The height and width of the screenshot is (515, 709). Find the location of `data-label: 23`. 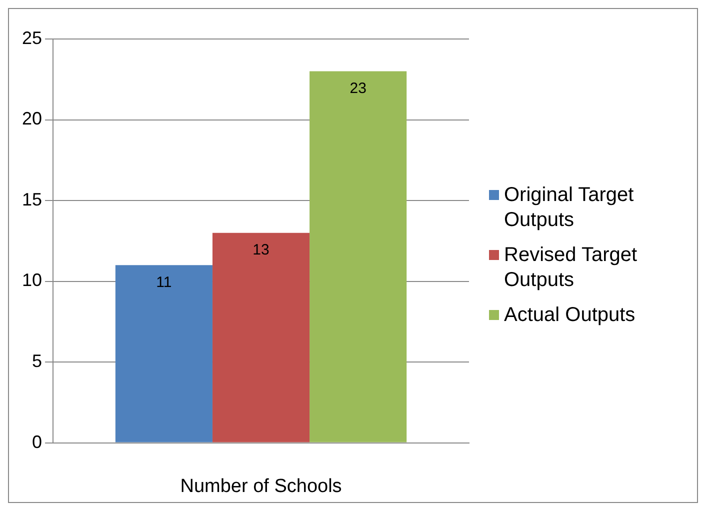

data-label: 23 is located at coordinates (358, 88).